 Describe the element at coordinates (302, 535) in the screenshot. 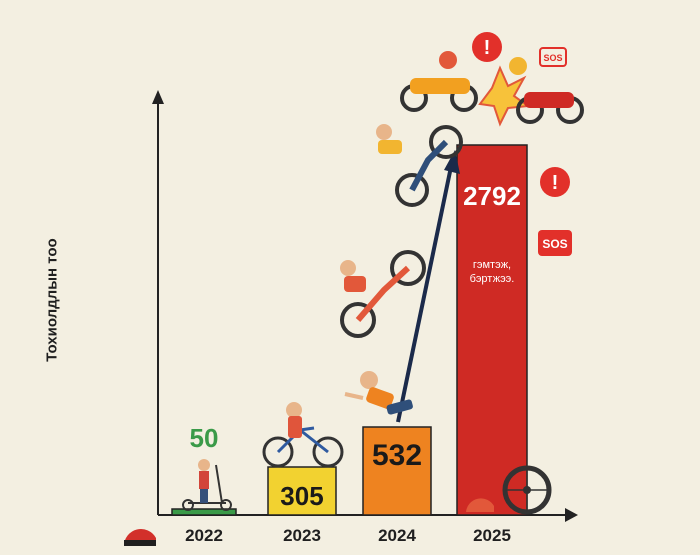

I see `x-tick-label: 2023` at that location.